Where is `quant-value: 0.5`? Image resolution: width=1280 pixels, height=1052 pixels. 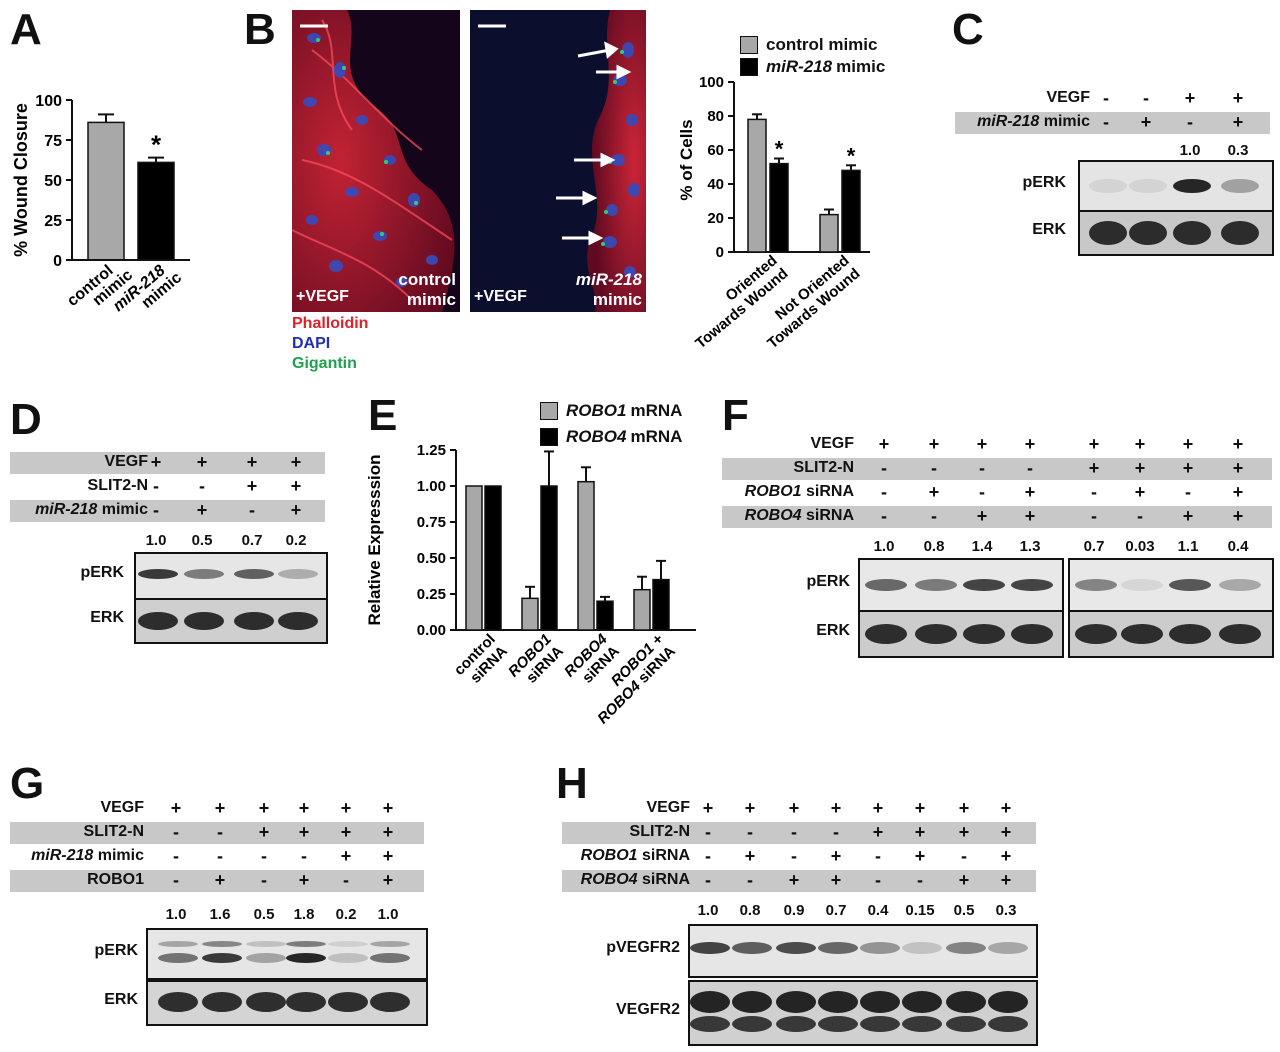
quant-value: 0.5 is located at coordinates (964, 910).